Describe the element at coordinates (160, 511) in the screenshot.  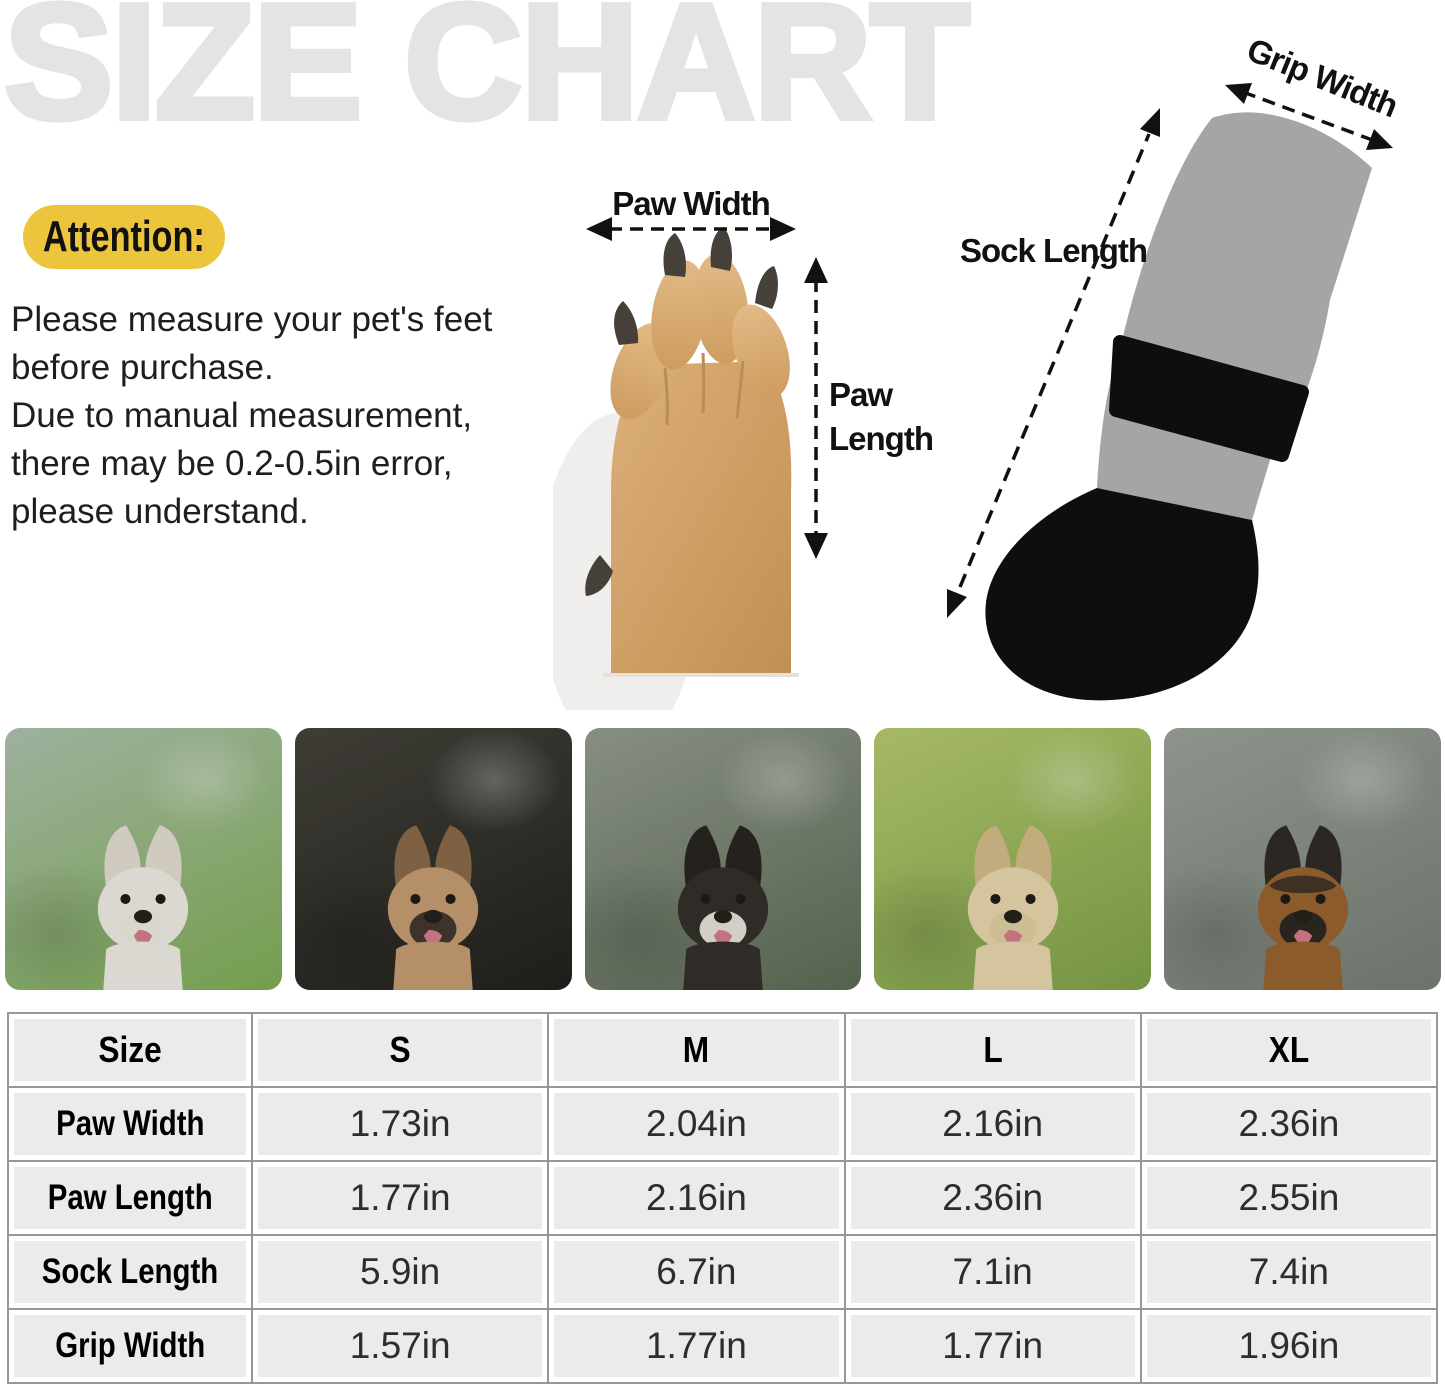
I see `note-line: please understand.` at that location.